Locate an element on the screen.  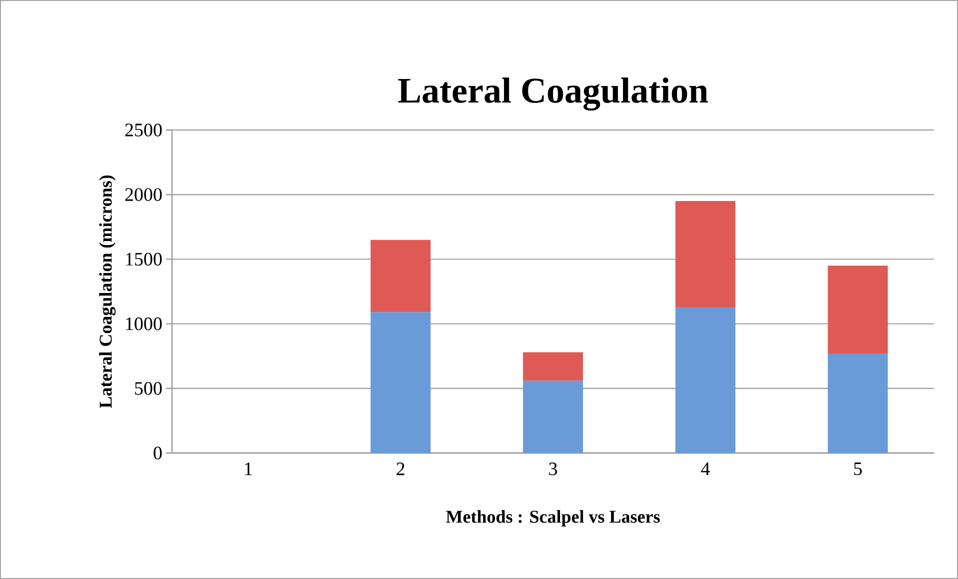
x-tick-label: 2 is located at coordinates (400, 469).